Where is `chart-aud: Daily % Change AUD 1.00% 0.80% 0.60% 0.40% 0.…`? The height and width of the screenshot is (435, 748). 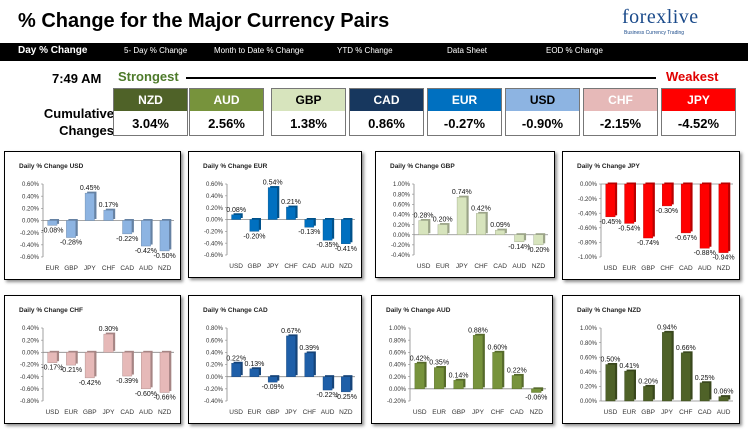
chart-aud: Daily % Change AUD 1.00% 0.80% 0.60% 0.40% 0.… is located at coordinates (462, 359).